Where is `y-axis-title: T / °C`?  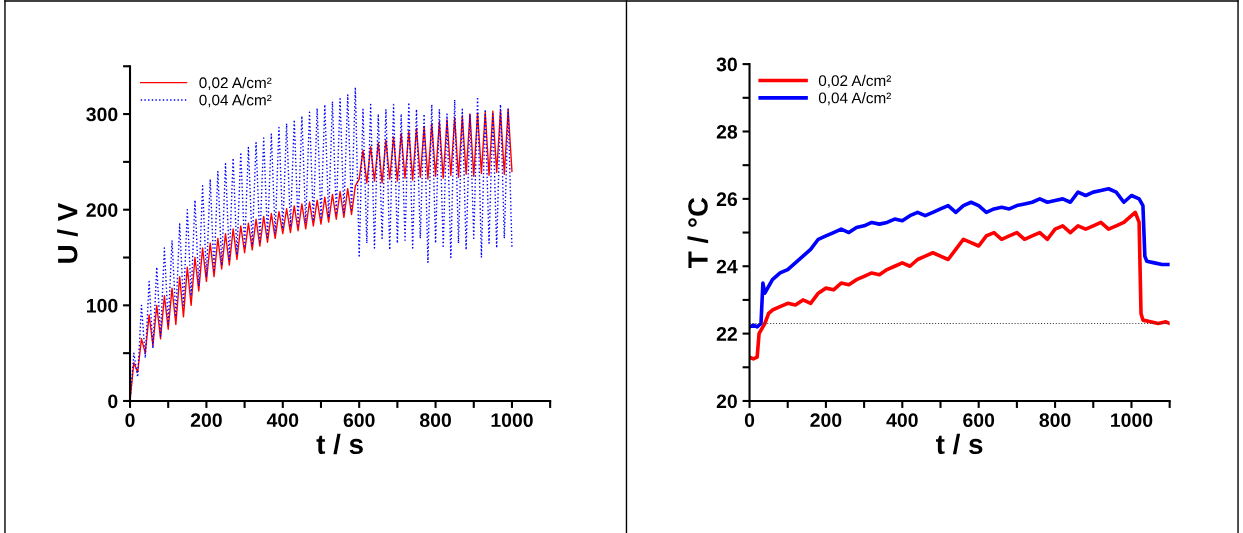
y-axis-title: T / °C is located at coordinates (698, 232).